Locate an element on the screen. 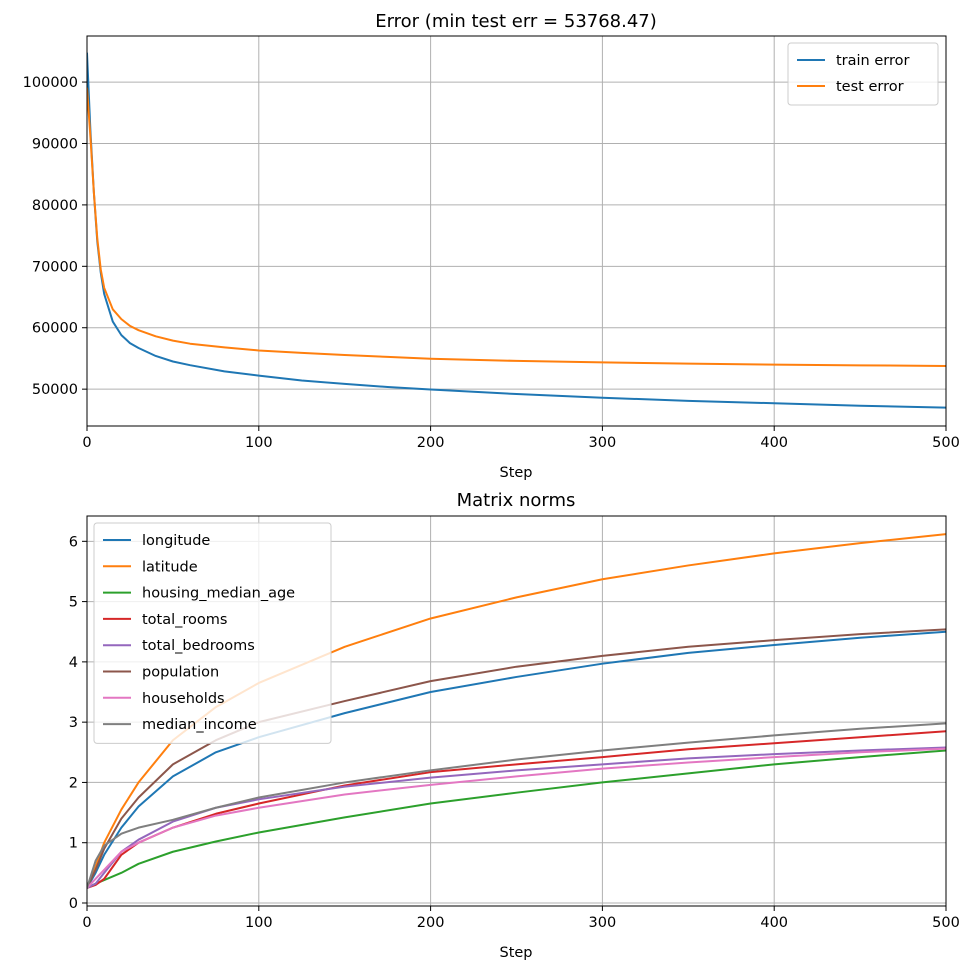 The image size is (973, 973). norms-y-tick-label: 2 is located at coordinates (73, 783).